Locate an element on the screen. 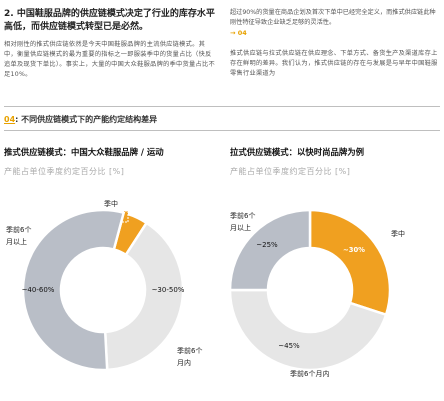  chart2-category-label-1-0: 季前6个月内 is located at coordinates (309, 373).